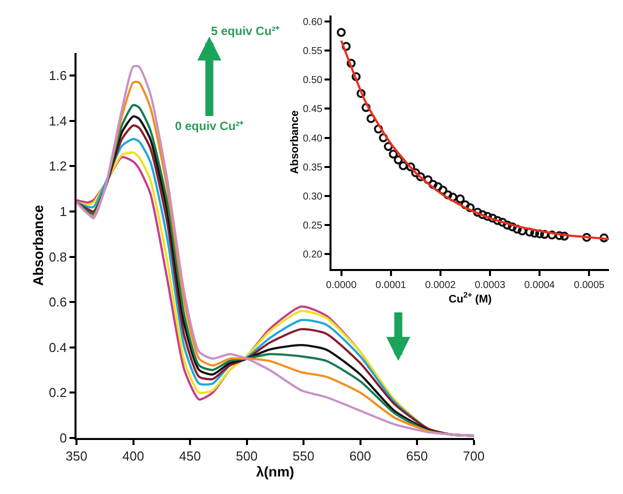  I want to click on x-axis-title: λ(nm), so click(275, 471).